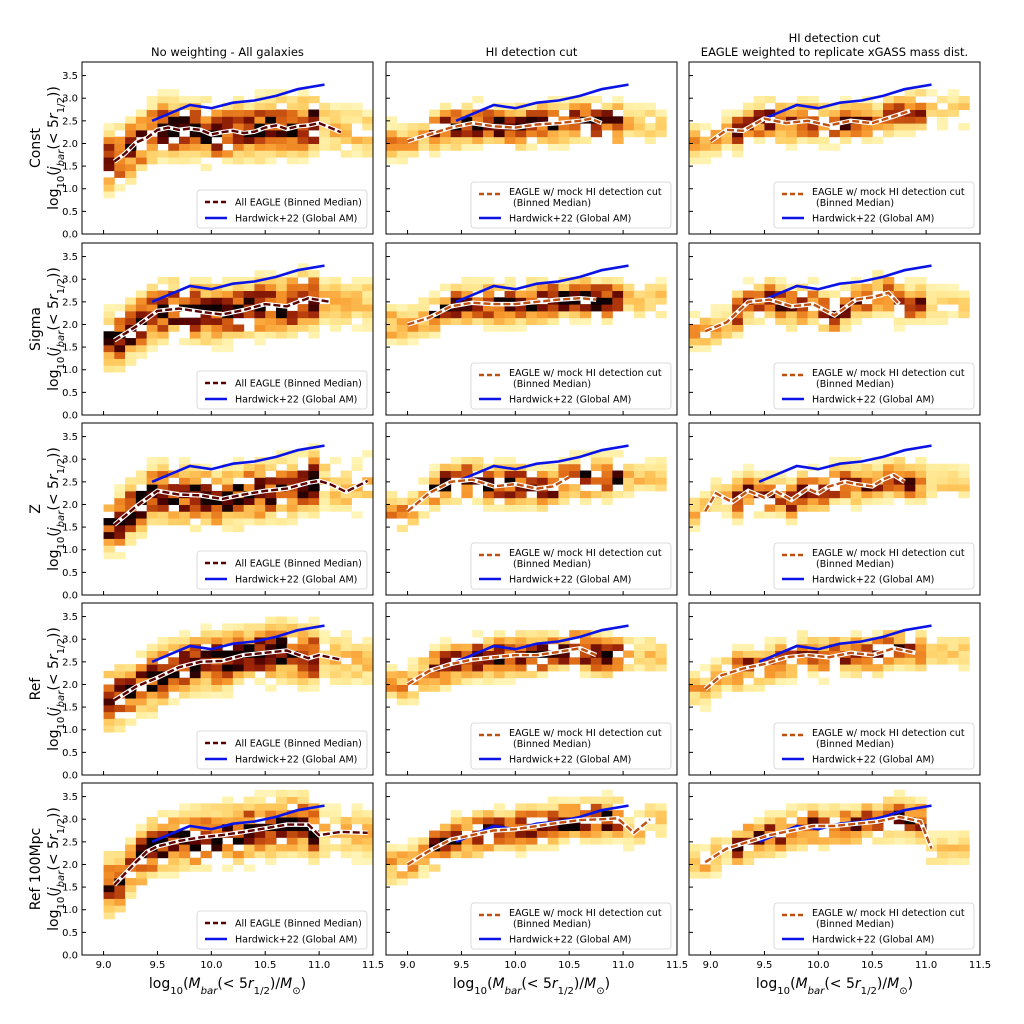 Image resolution: width=1024 pixels, height=1024 pixels. What do you see at coordinates (70, 933) in the screenshot?
I see `y-tick-label: 0.5` at bounding box center [70, 933].